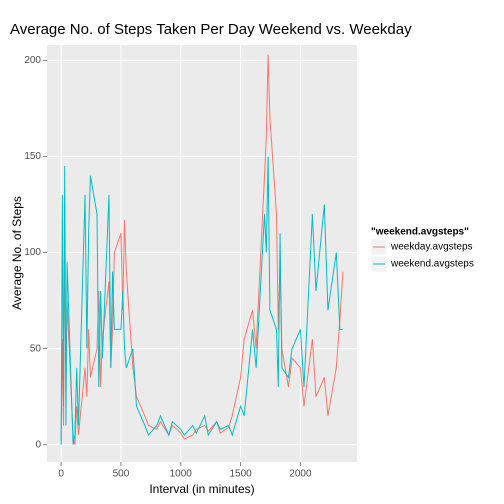 Image resolution: width=504 pixels, height=504 pixels. What do you see at coordinates (36, 348) in the screenshot?
I see `y-tick-label: 50` at bounding box center [36, 348].